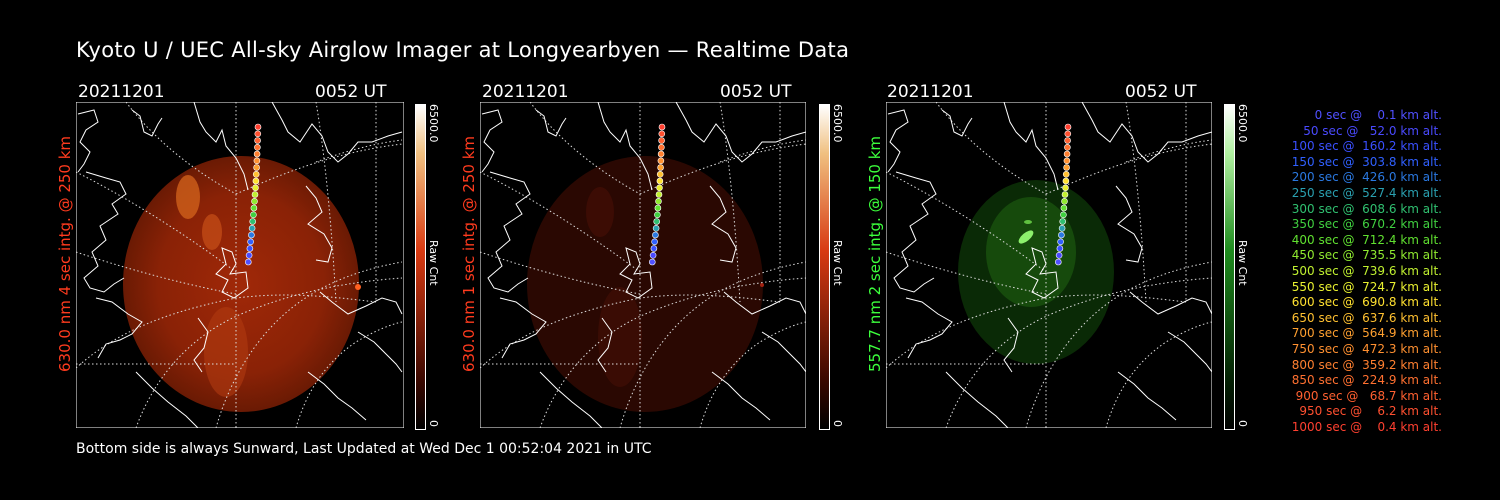  I want to click on legend-row: 1000 sec @ 0.4 km alt., so click(1366, 426).